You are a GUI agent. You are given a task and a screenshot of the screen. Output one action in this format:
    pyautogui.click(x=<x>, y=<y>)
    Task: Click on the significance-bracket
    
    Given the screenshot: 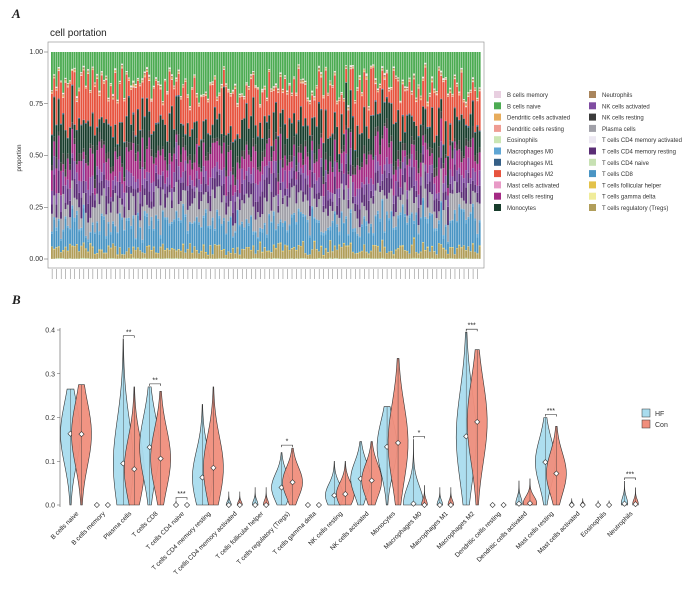 What is the action you would take?
    pyautogui.click(x=128, y=336)
    